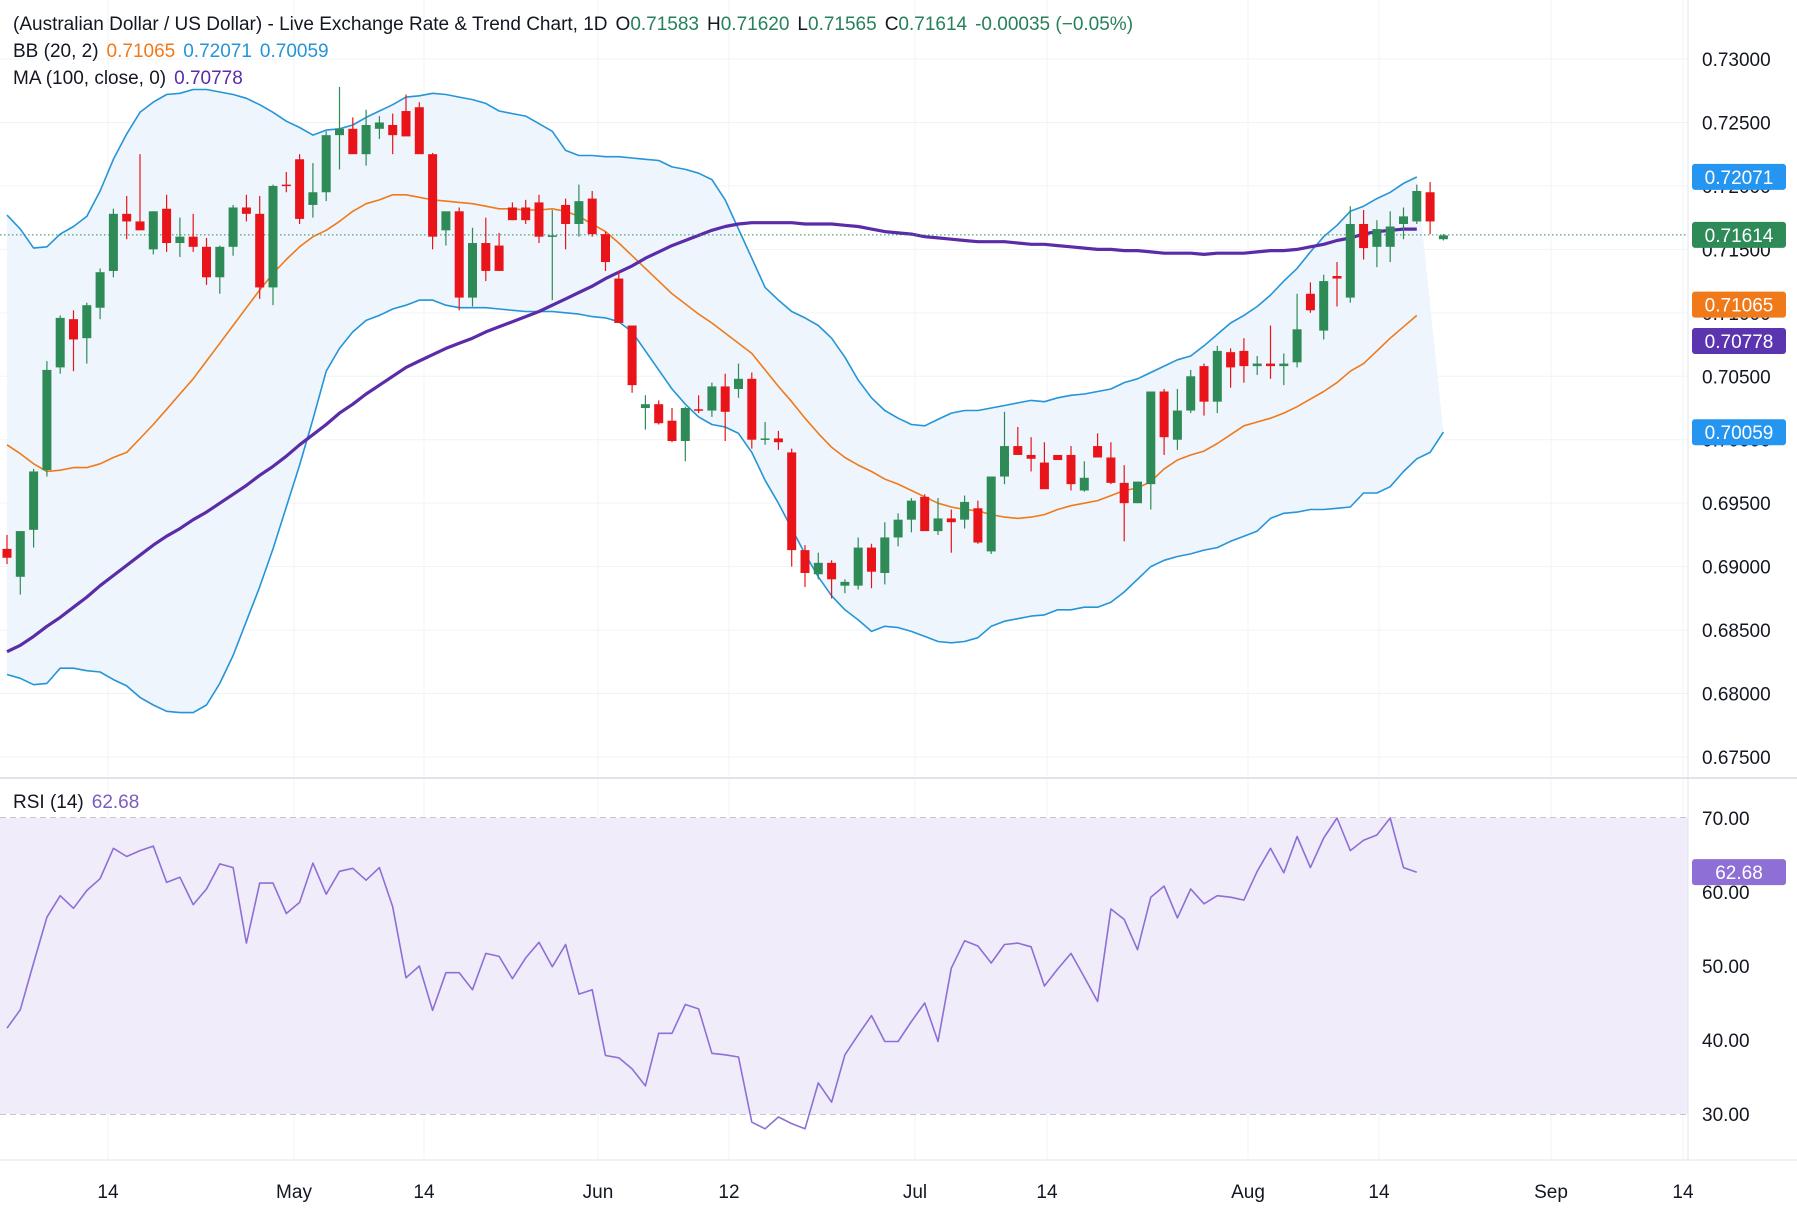 The width and height of the screenshot is (1797, 1223). I want to click on lower-band-price-tag-bg, so click(1739, 432).